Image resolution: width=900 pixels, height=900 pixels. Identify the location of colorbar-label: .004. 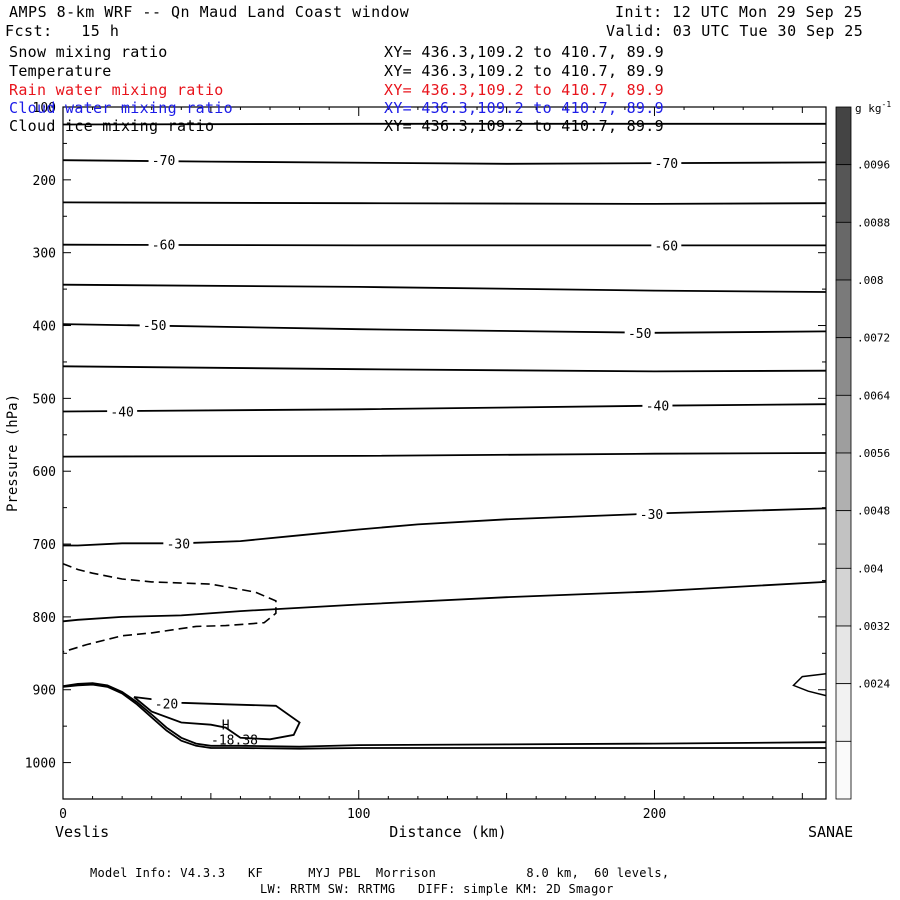
(870, 568).